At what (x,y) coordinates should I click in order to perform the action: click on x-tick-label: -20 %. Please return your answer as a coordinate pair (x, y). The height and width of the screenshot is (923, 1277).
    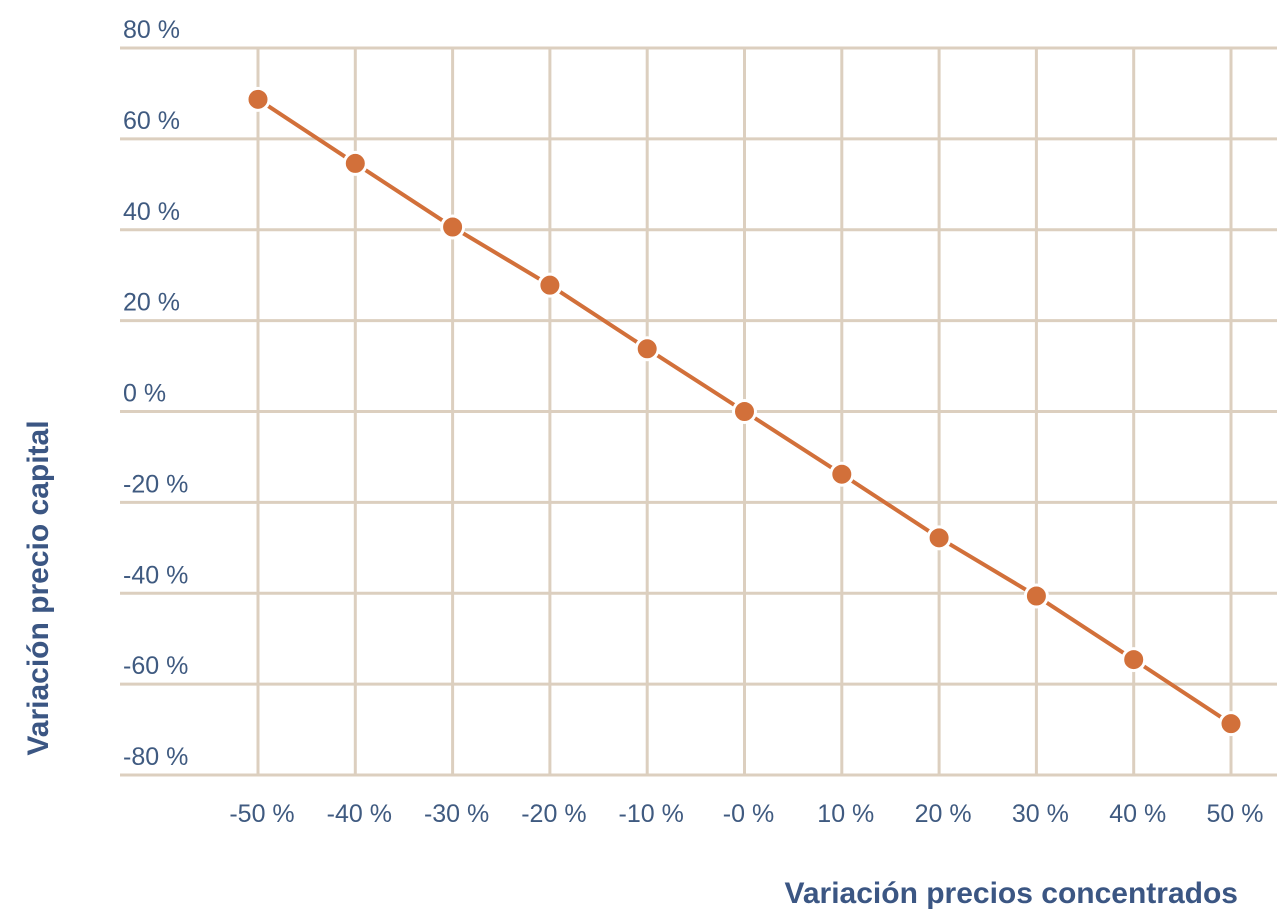
    Looking at the image, I should click on (553, 814).